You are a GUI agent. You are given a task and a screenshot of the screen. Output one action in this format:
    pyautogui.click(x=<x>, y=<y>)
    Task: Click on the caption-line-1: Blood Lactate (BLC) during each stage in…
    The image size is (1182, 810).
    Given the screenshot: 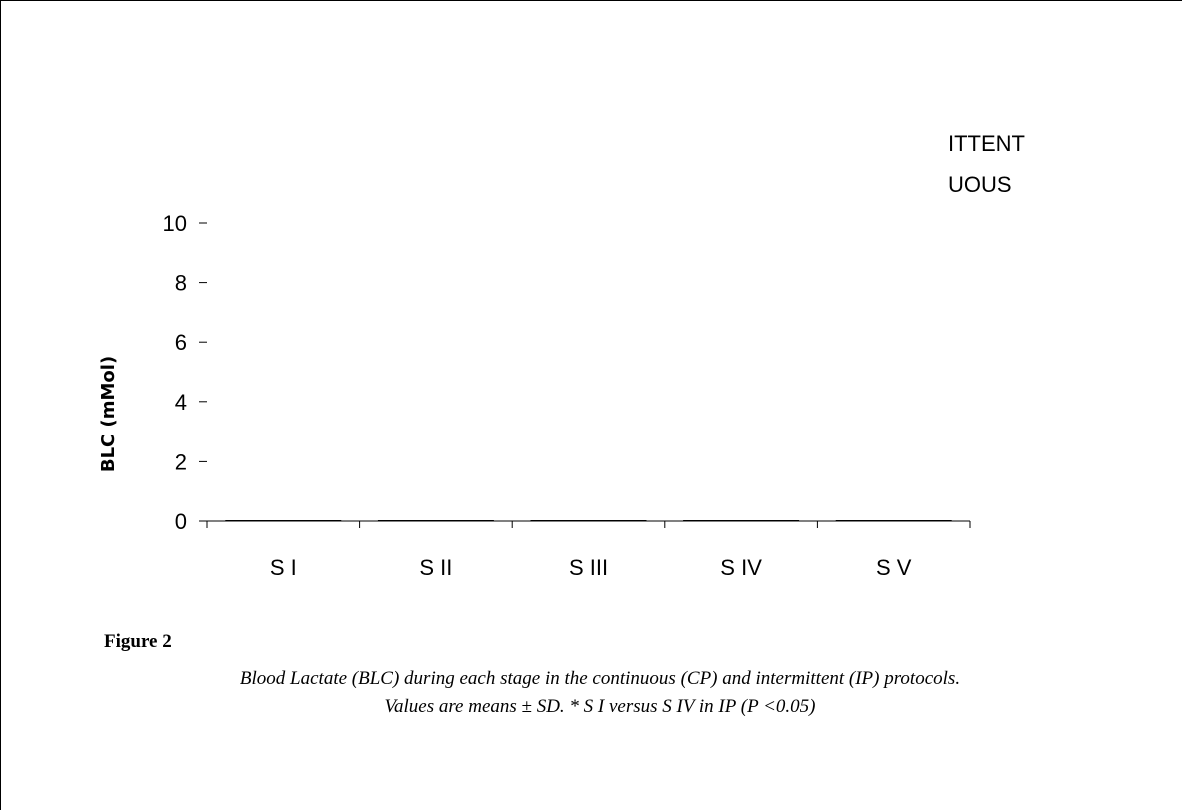 What is the action you would take?
    pyautogui.click(x=600, y=678)
    